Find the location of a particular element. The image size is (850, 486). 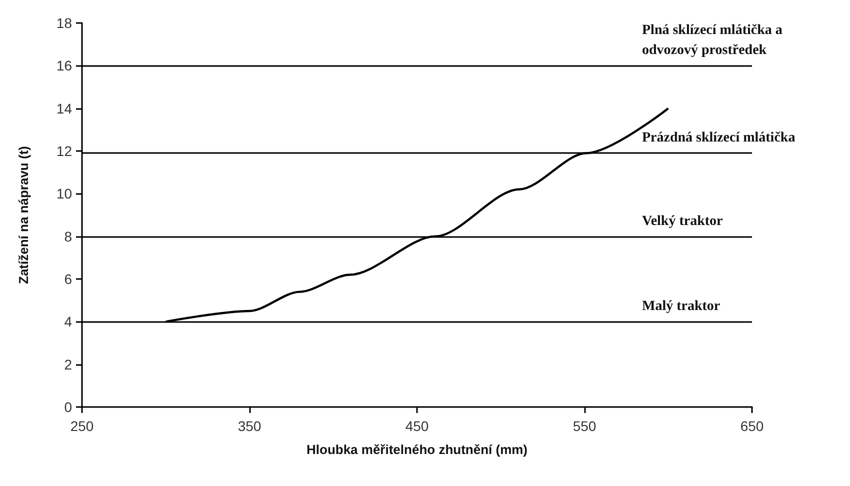

y-tick-label: 12 is located at coordinates (64, 151).